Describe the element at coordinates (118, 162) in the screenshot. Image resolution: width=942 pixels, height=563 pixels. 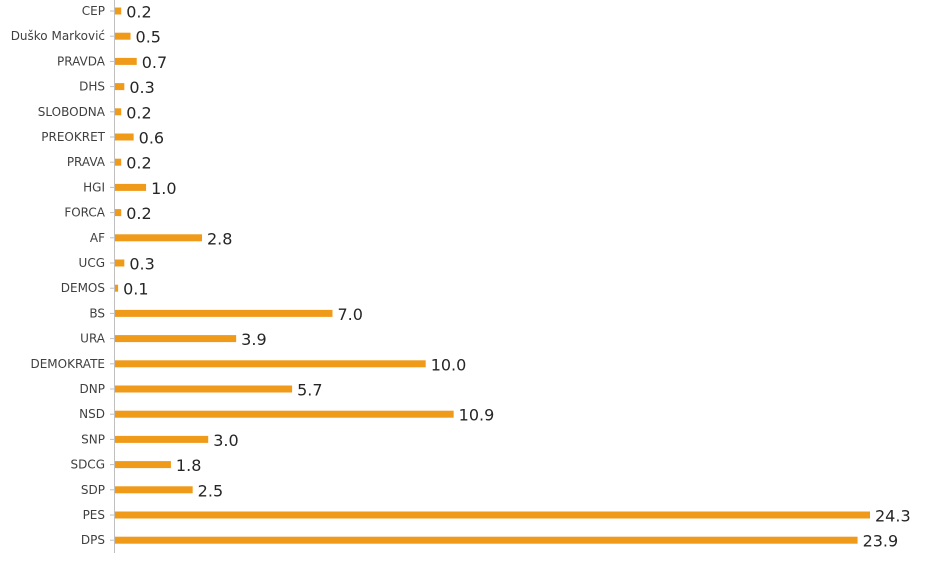
I see `bar-prava` at that location.